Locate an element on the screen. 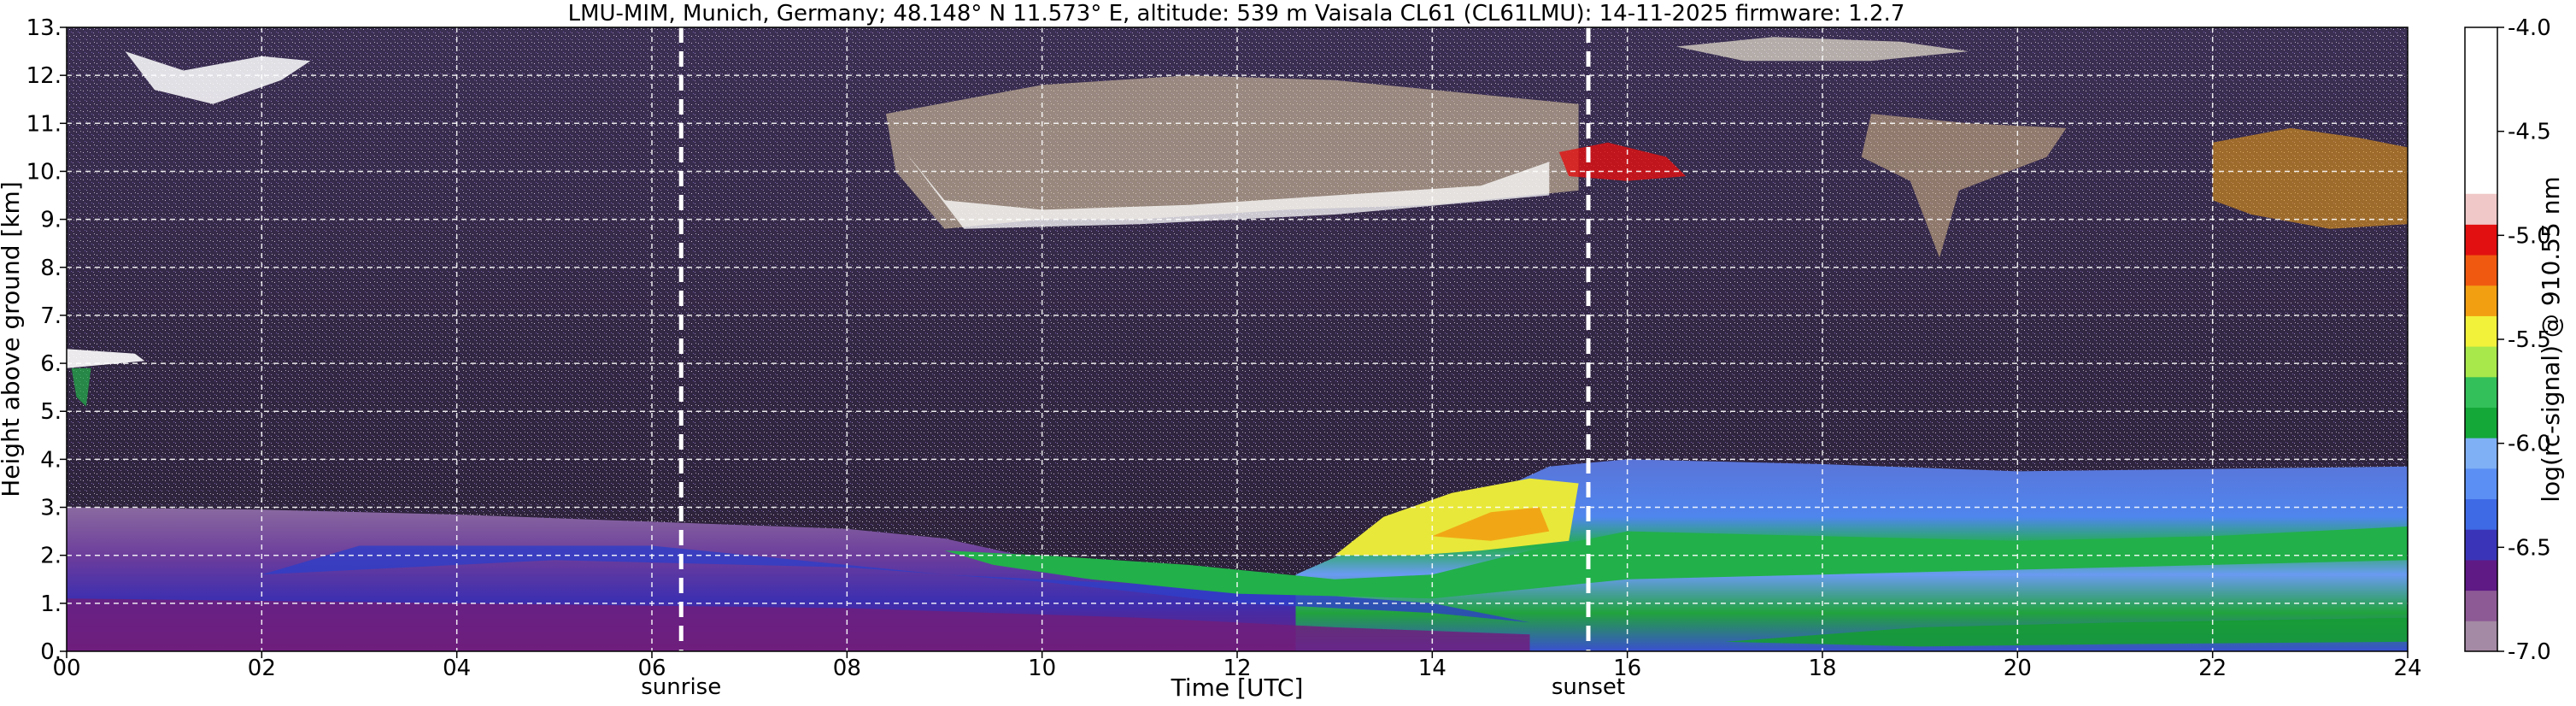 The height and width of the screenshot is (706, 2576). y-tick-label: 0. is located at coordinates (51, 652).